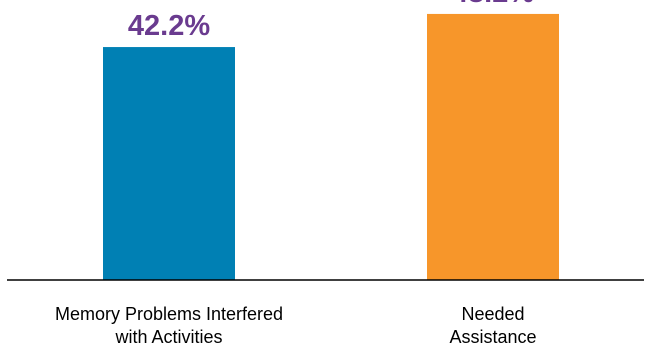  Describe the element at coordinates (169, 314) in the screenshot. I see `category-label-1-line-1: Memory Problems Interfered` at that location.